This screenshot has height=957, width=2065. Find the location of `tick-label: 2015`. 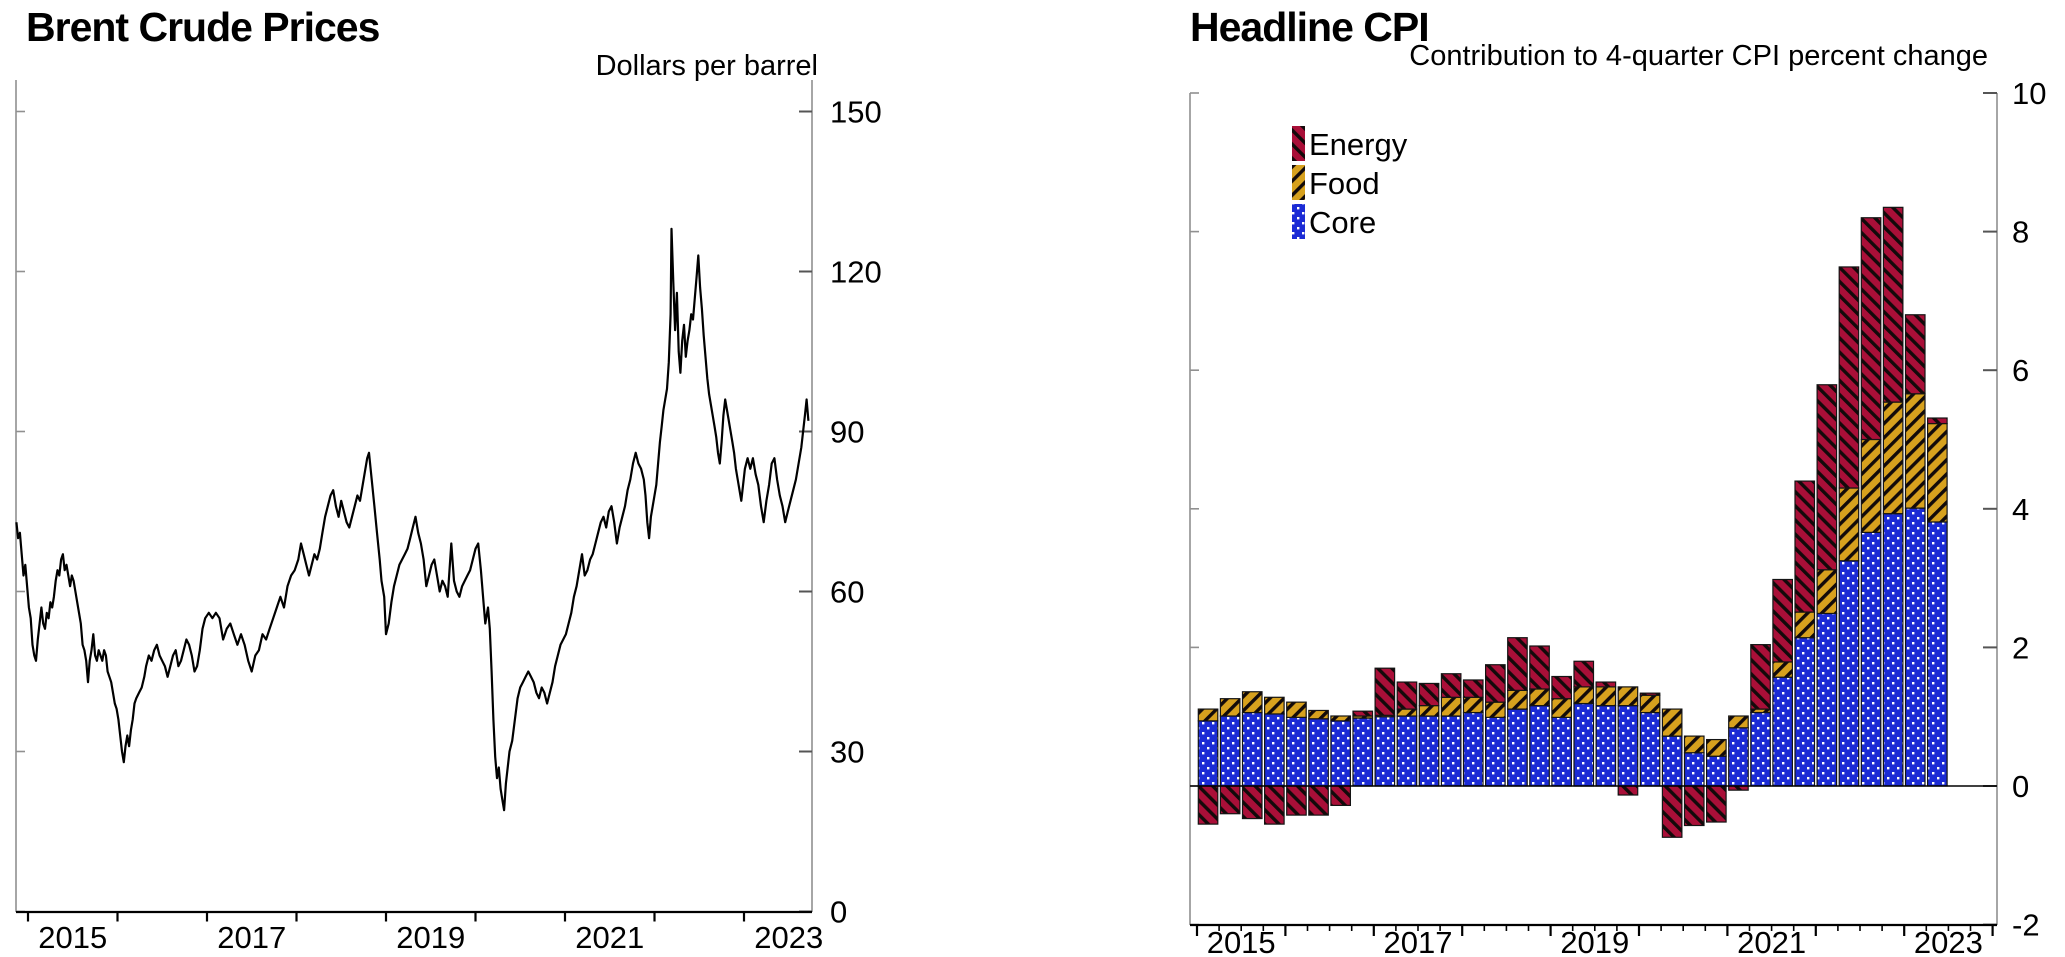

tick-label: 2015 is located at coordinates (72, 937).